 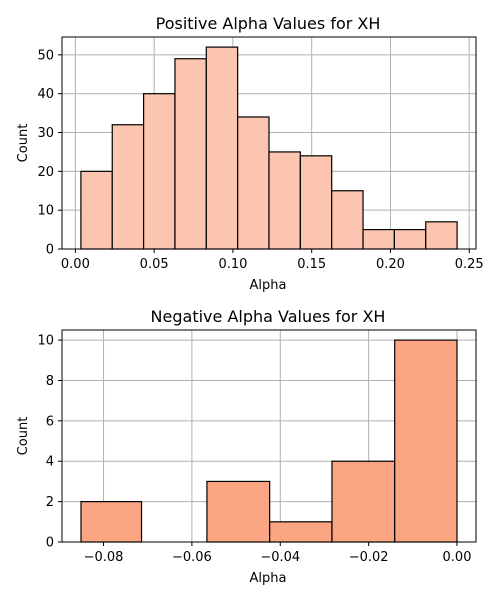 What do you see at coordinates (45, 94) in the screenshot?
I see `y-tick-label: 40` at bounding box center [45, 94].